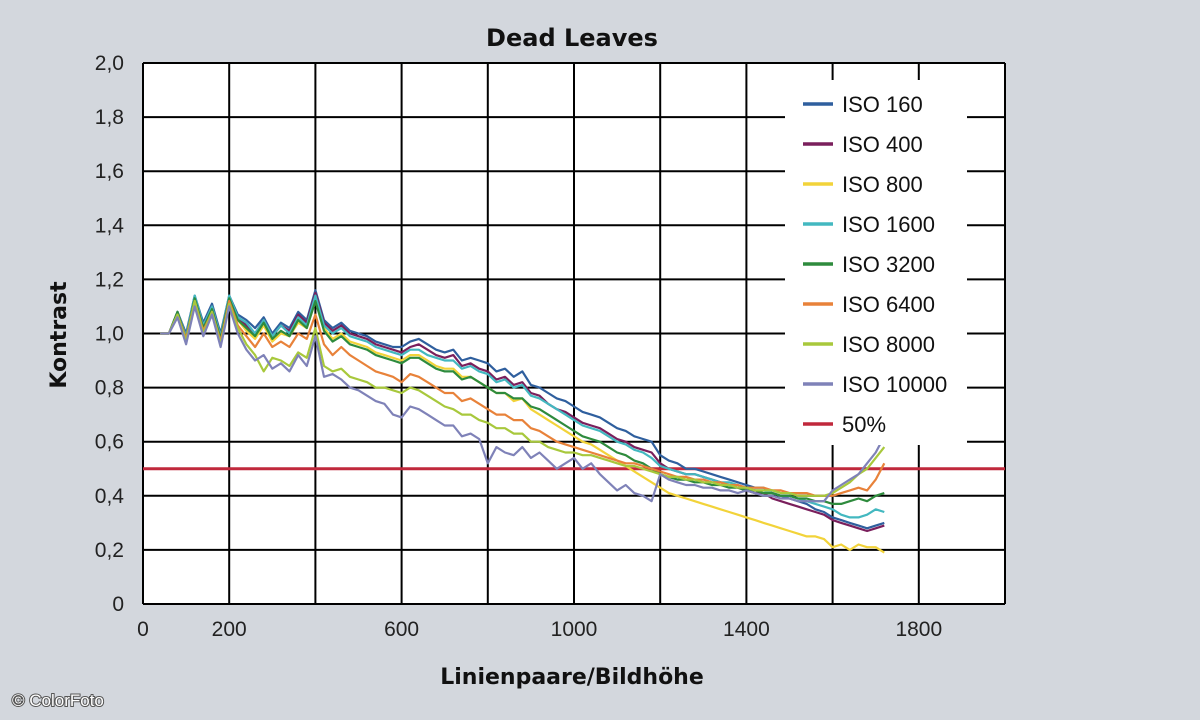 The height and width of the screenshot is (720, 1200). What do you see at coordinates (109, 63) in the screenshot?
I see `y-tick-label-10: 2,0` at bounding box center [109, 63].